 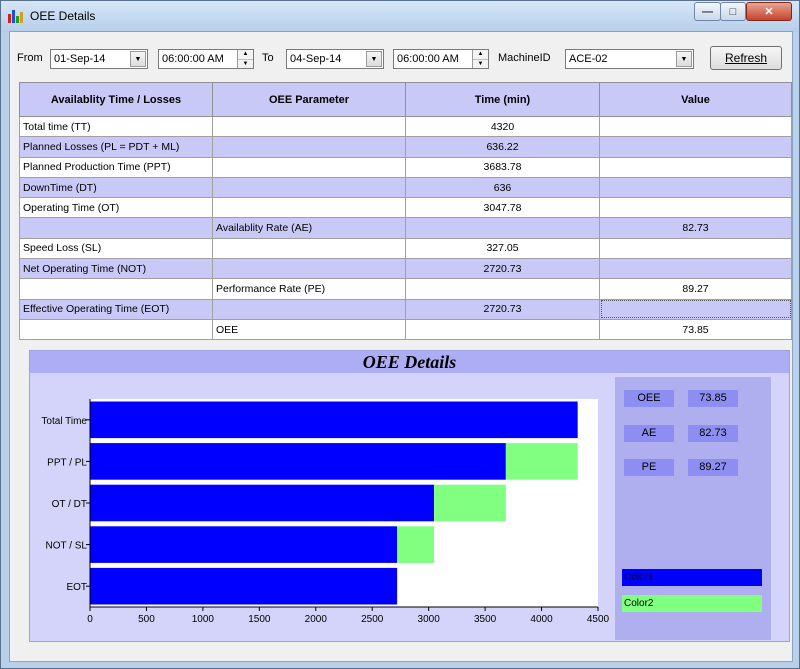 What do you see at coordinates (441, 59) in the screenshot?
I see `to-time-picker: 06:00:00 AM ▲ ▼` at bounding box center [441, 59].